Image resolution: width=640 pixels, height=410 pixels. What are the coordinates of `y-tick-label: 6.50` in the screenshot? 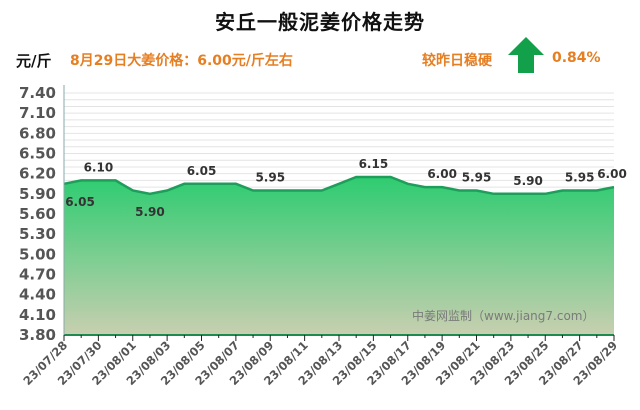 It's located at (37, 154).